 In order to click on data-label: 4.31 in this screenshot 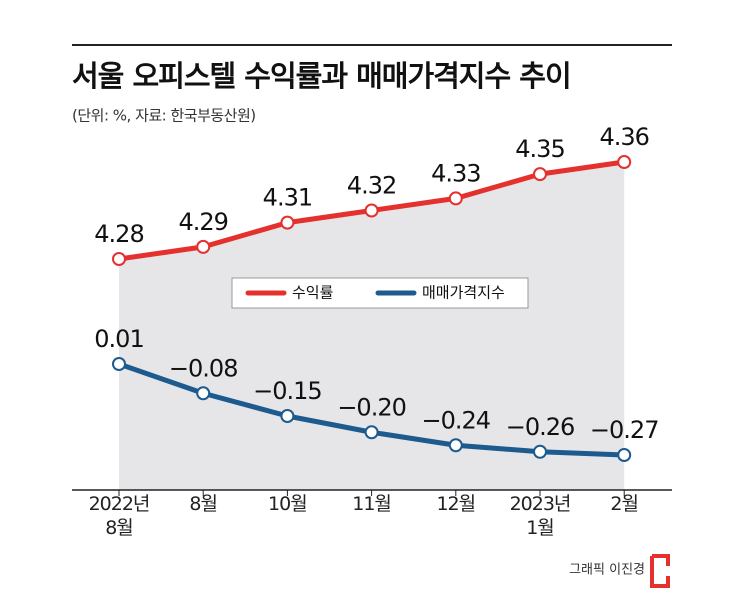, I will do `click(287, 198)`.